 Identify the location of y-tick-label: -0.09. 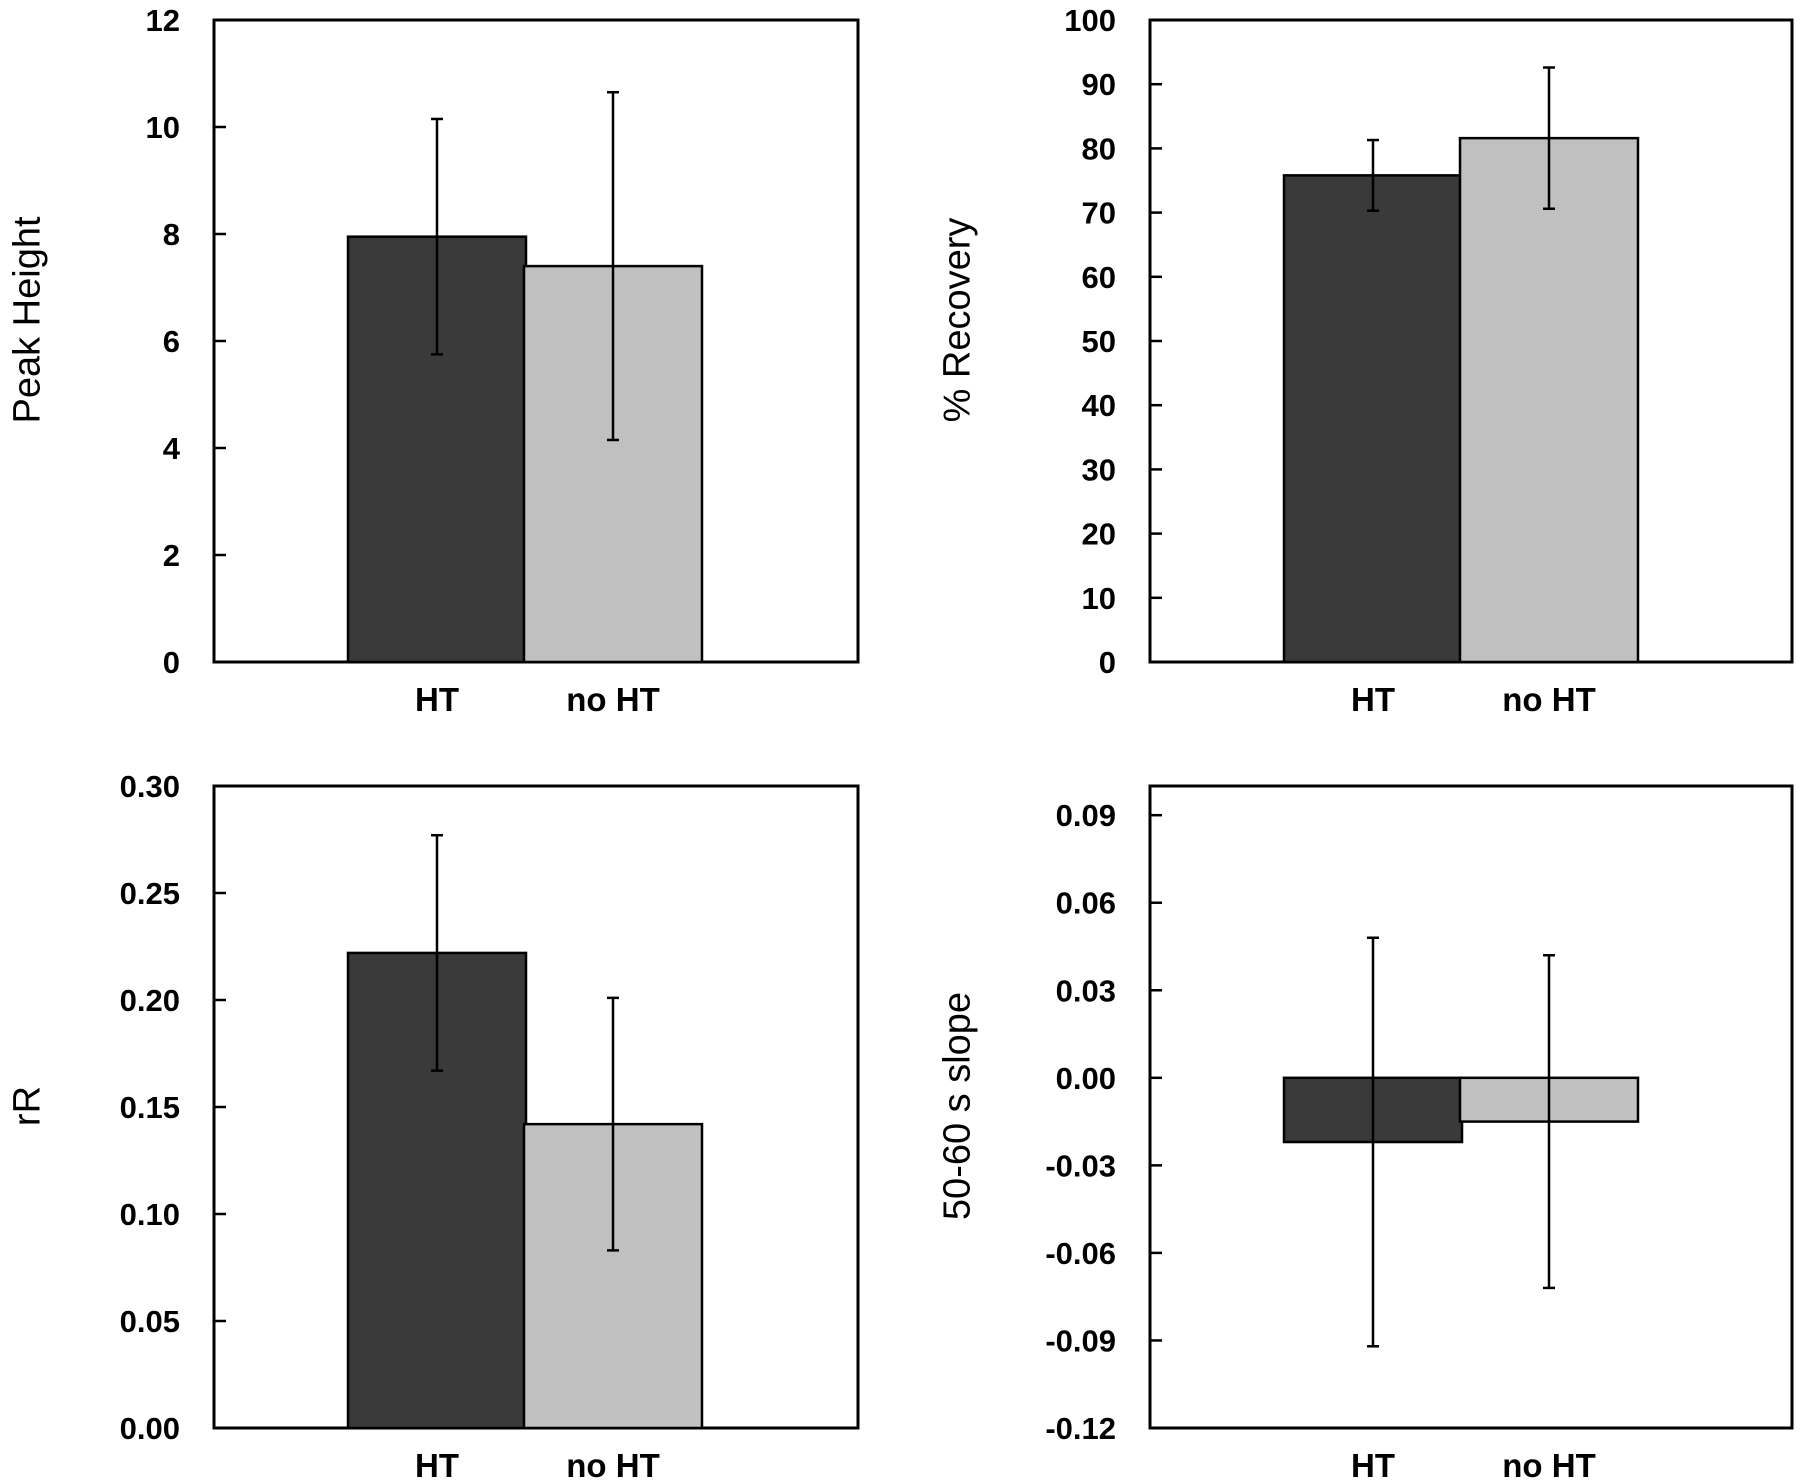
(1080, 1340).